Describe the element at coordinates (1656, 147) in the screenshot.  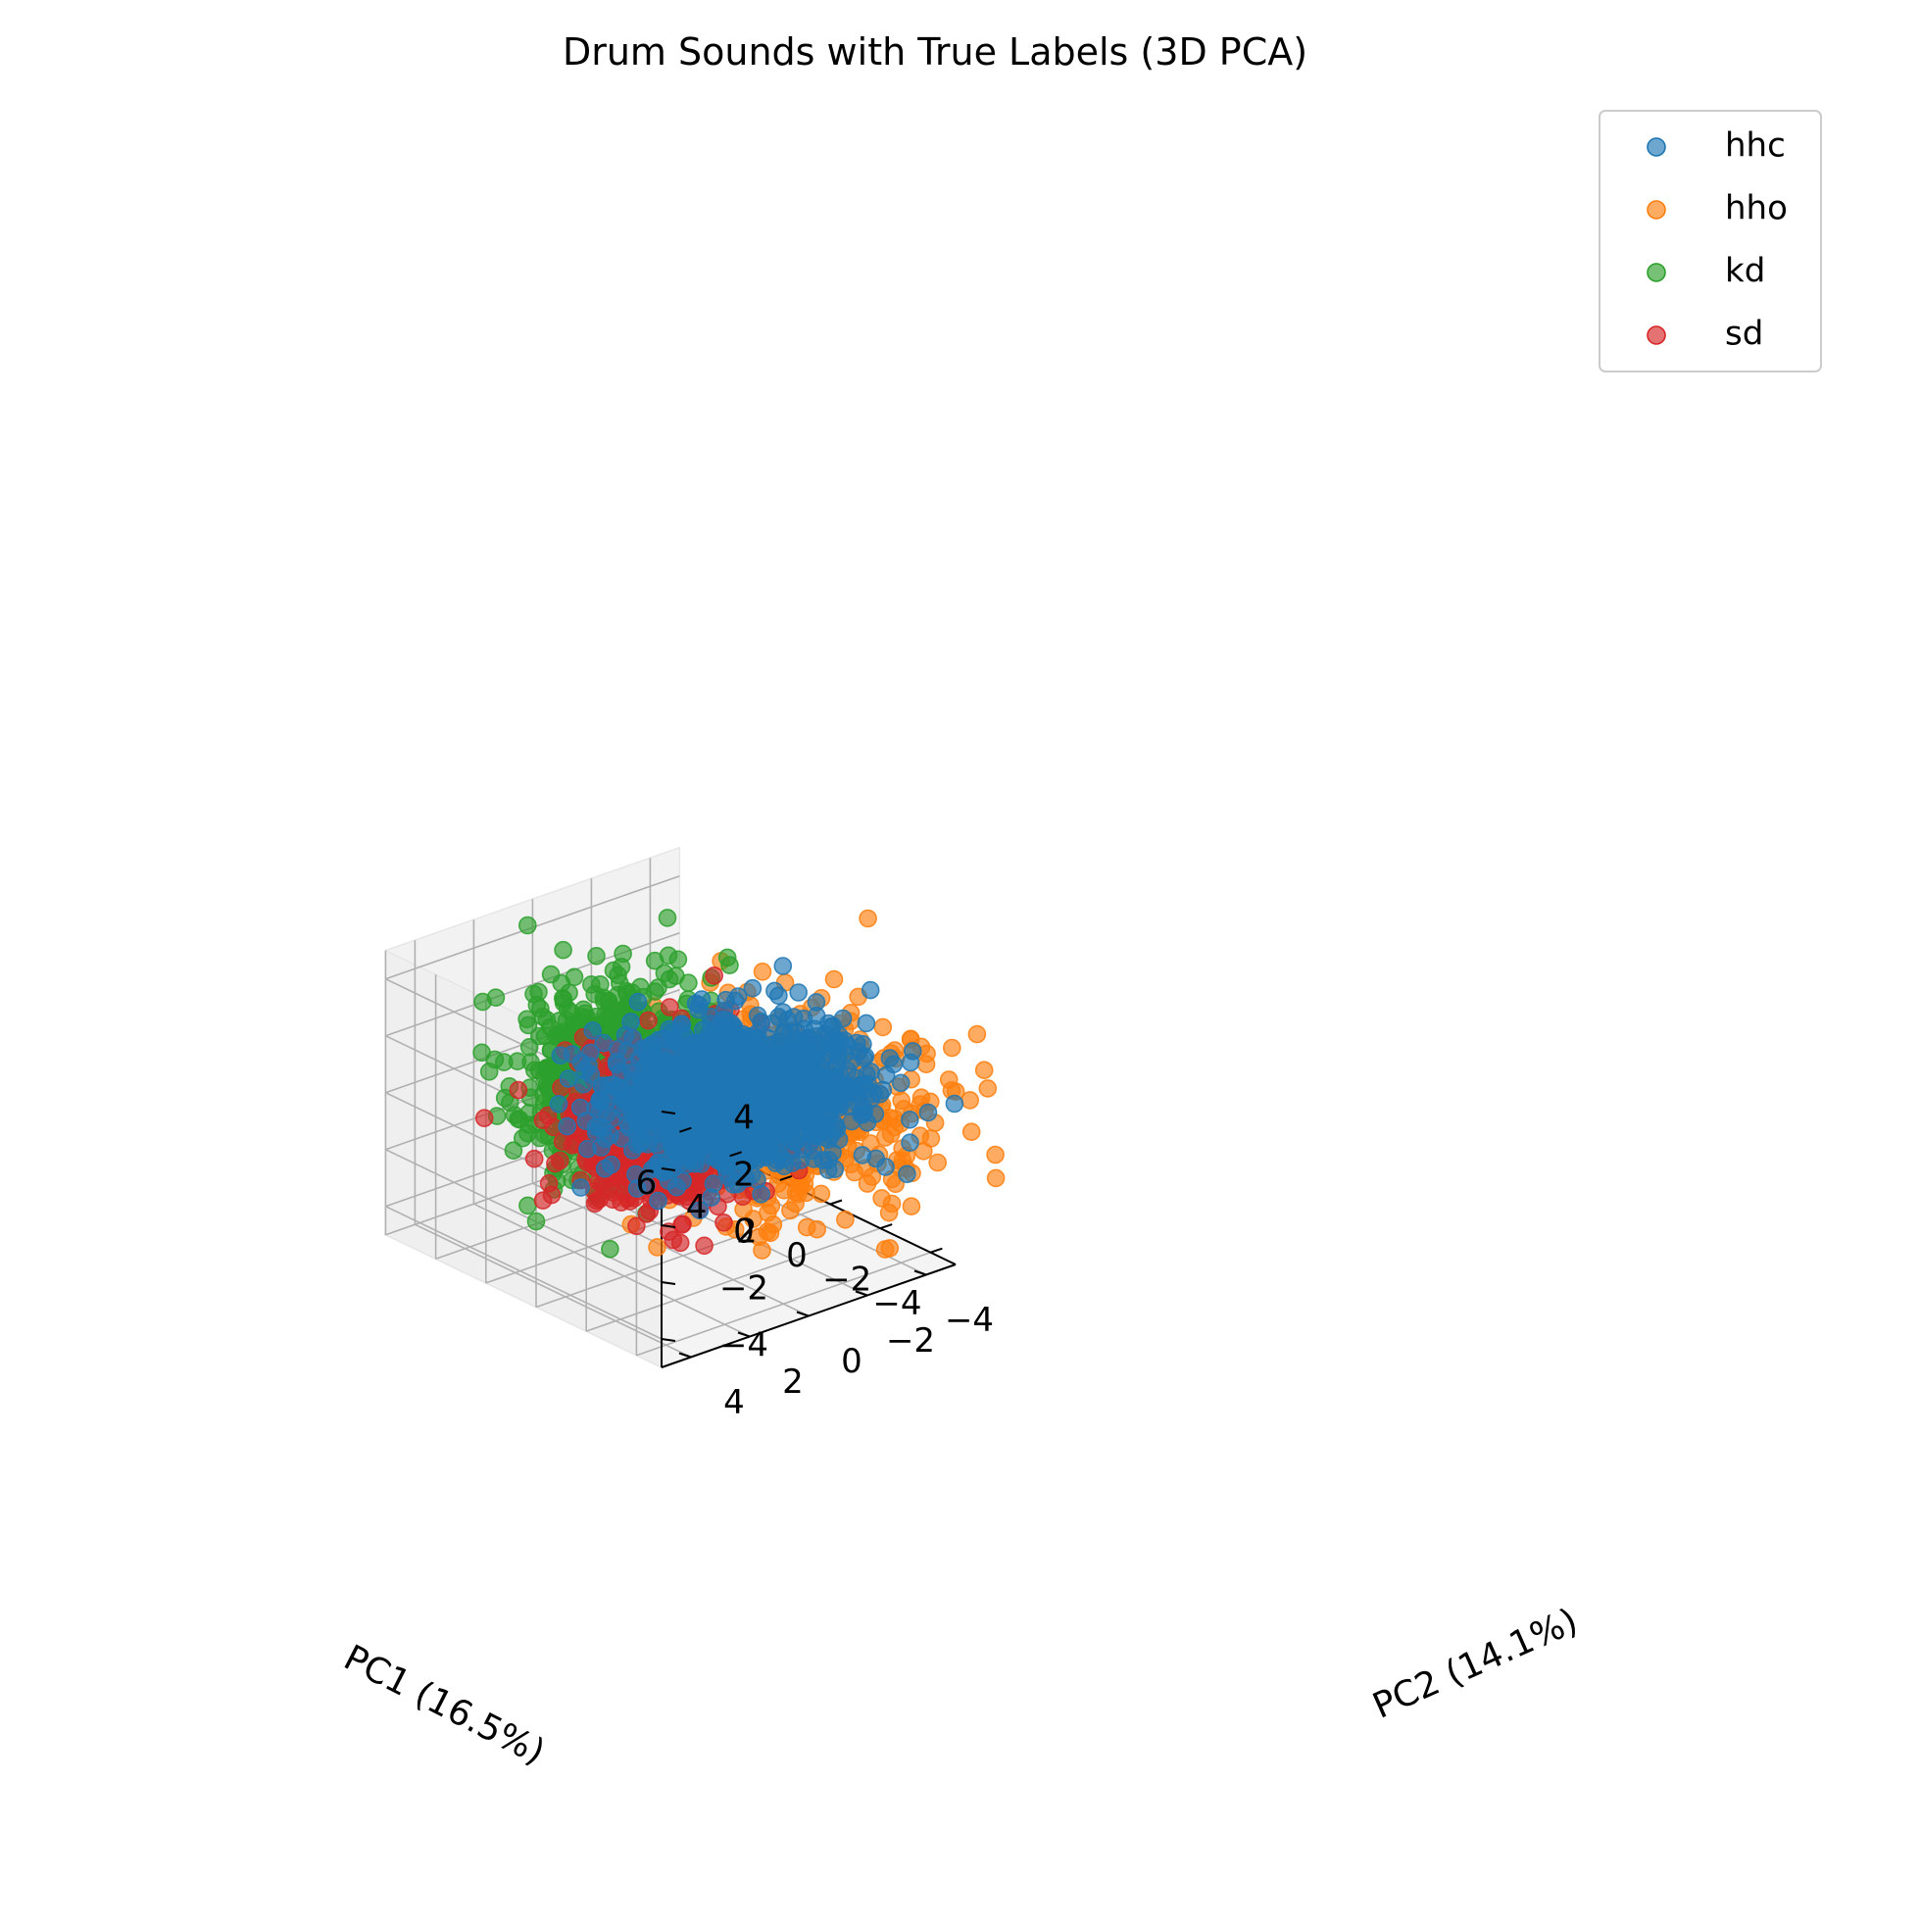
I see `legend-marker-hhc` at that location.